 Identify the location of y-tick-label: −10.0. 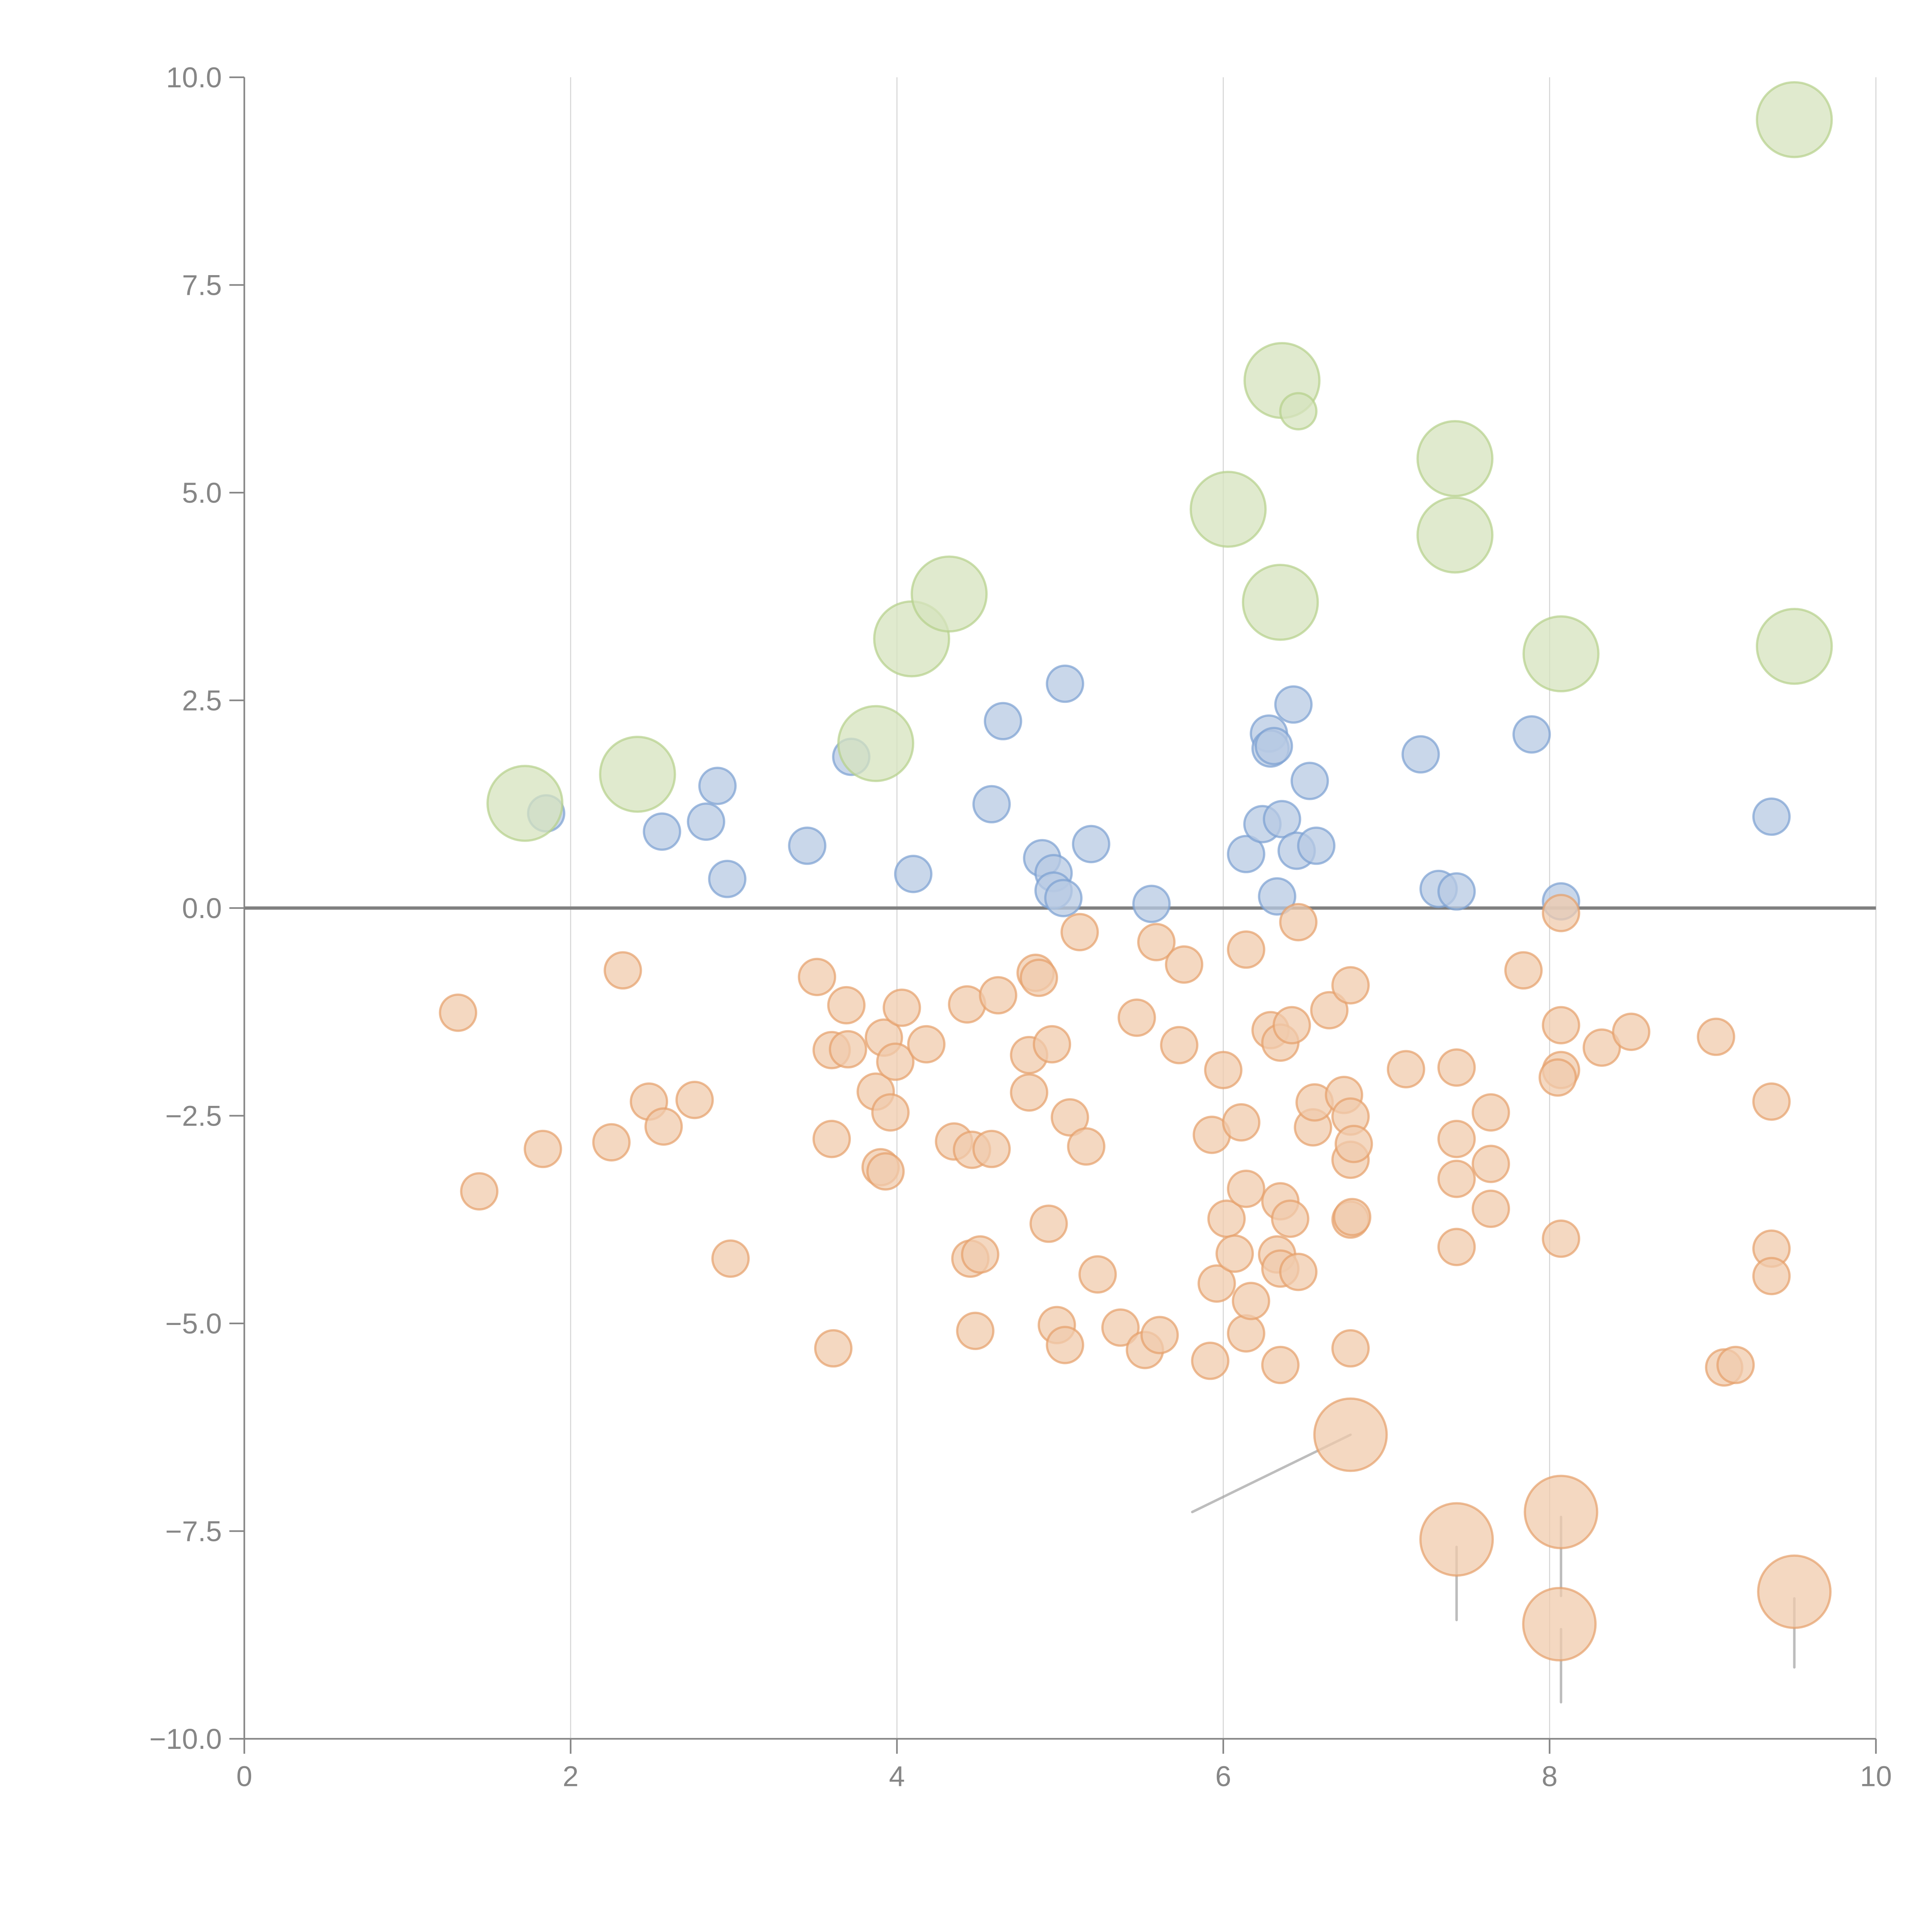
(185, 1739).